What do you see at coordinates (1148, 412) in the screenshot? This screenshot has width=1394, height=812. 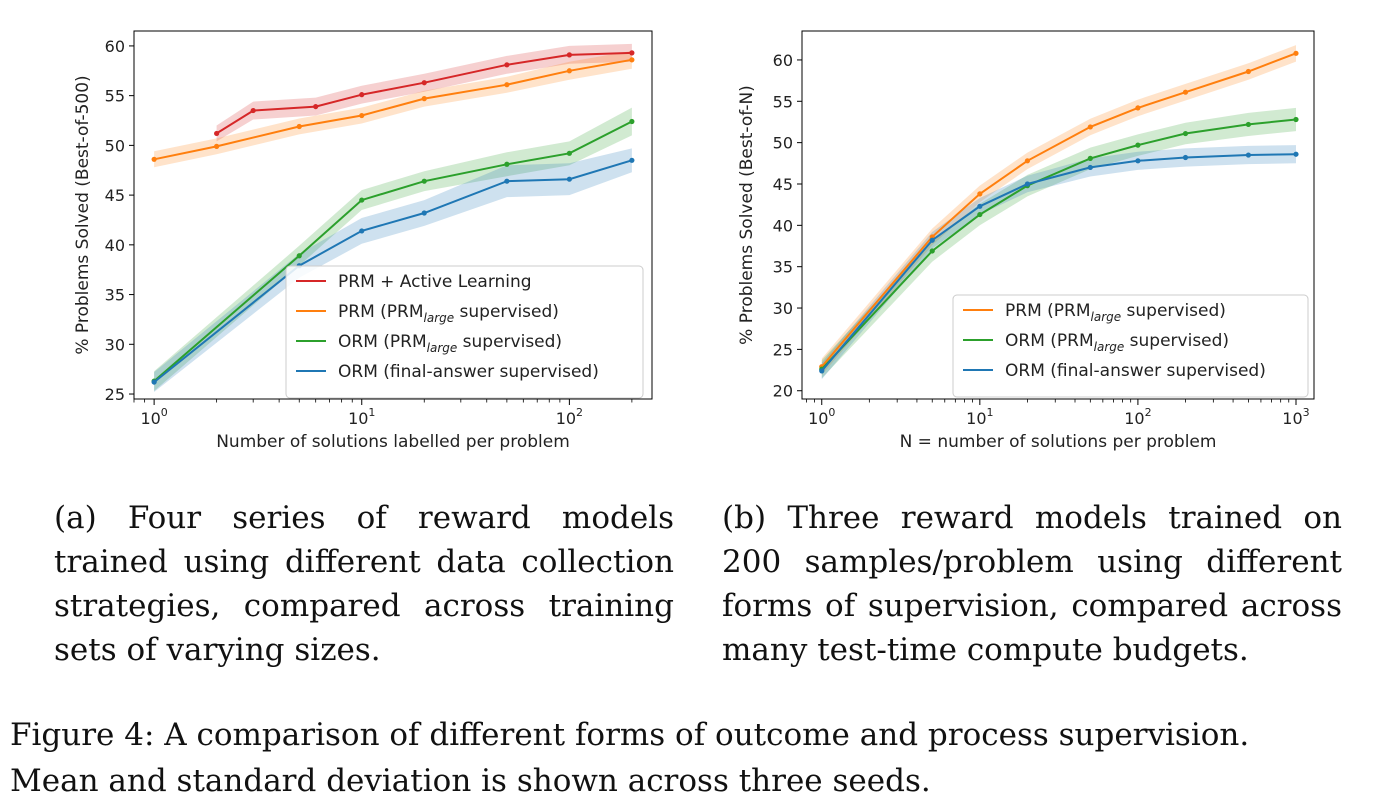 I see `x-tick-label-2-exp: 2` at bounding box center [1148, 412].